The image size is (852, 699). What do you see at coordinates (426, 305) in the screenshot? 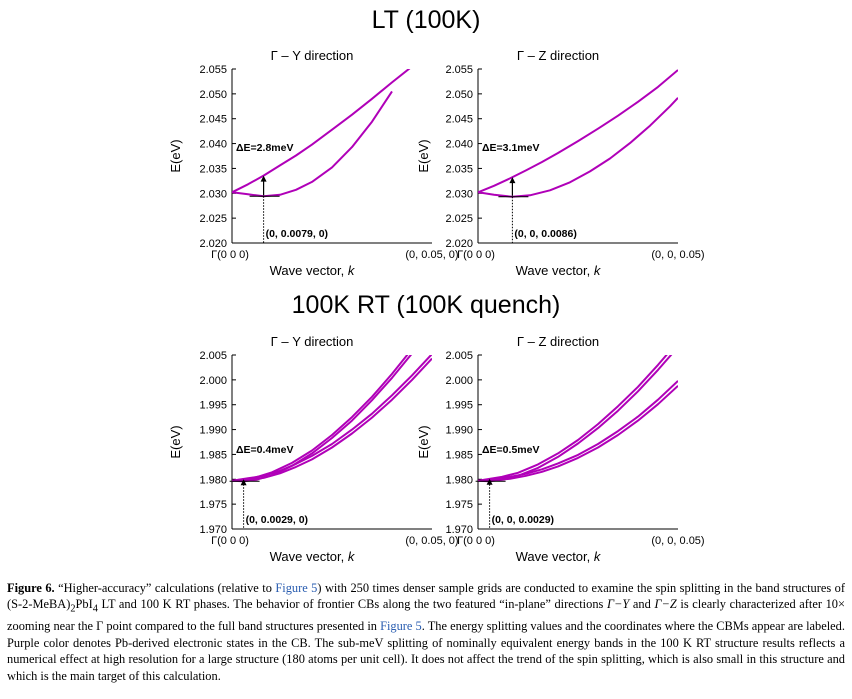
I see `section-title-rt: 100K RT (100K quench)` at bounding box center [426, 305].